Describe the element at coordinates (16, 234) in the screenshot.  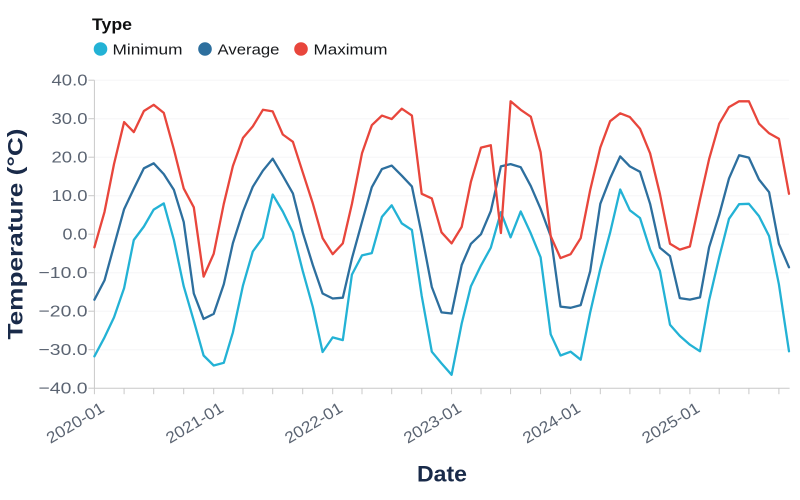
I see `svg-text: Temperature (°C)` at that location.